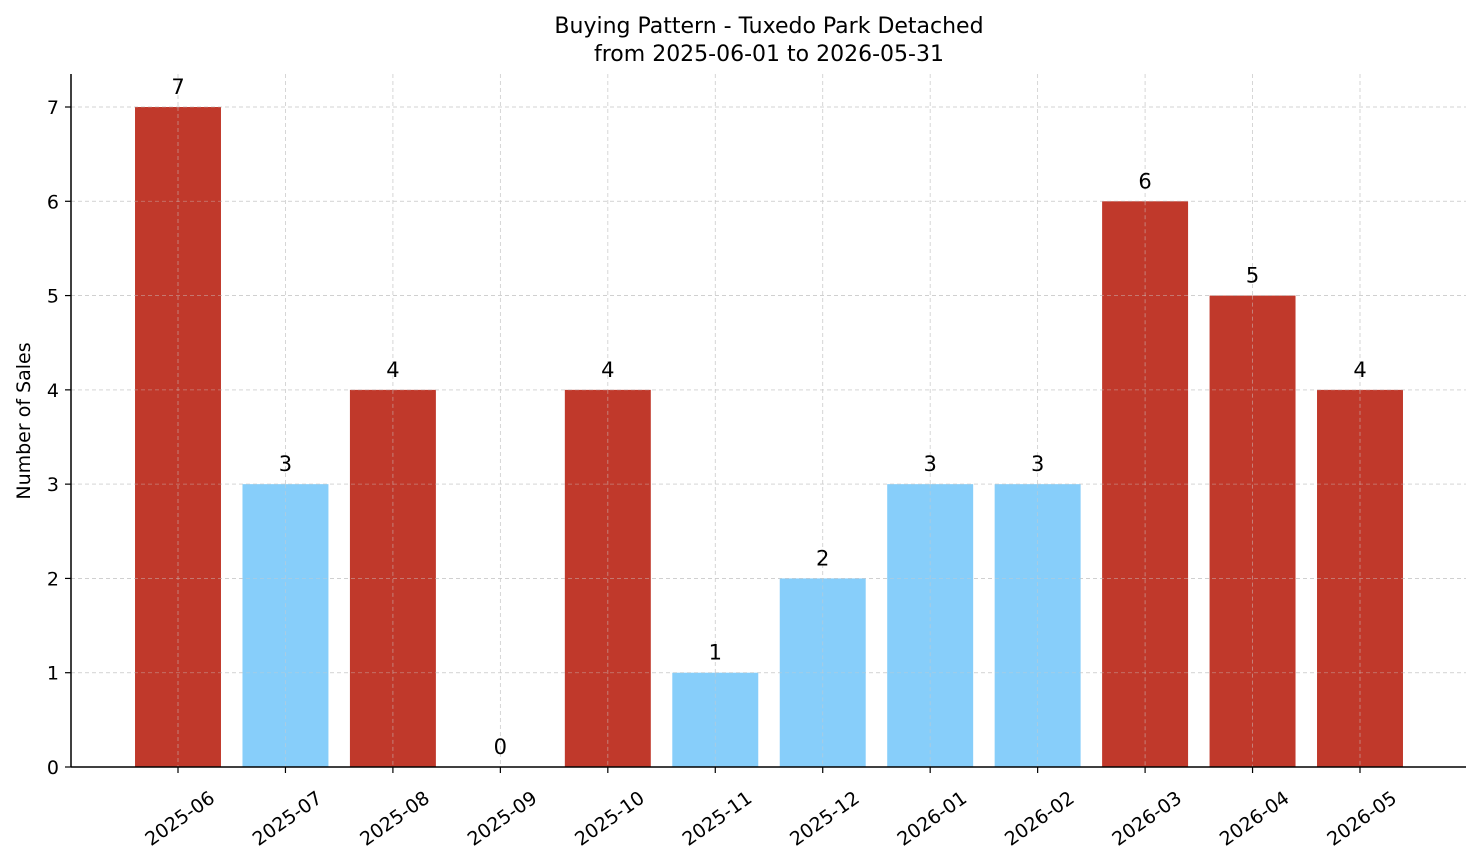  What do you see at coordinates (1147, 819) in the screenshot?
I see `x-tick-label: 2026-03` at bounding box center [1147, 819].